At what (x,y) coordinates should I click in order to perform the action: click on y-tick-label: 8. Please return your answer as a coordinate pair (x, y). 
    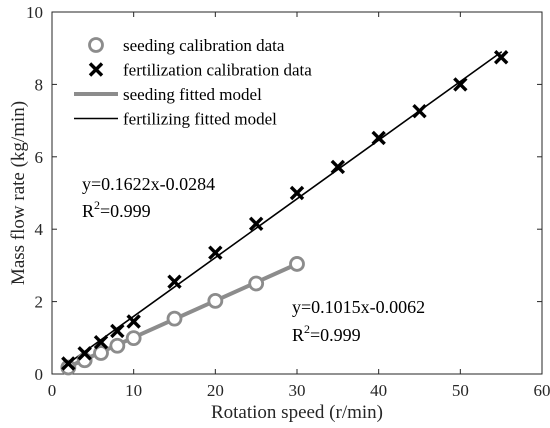
    Looking at the image, I should click on (39, 84).